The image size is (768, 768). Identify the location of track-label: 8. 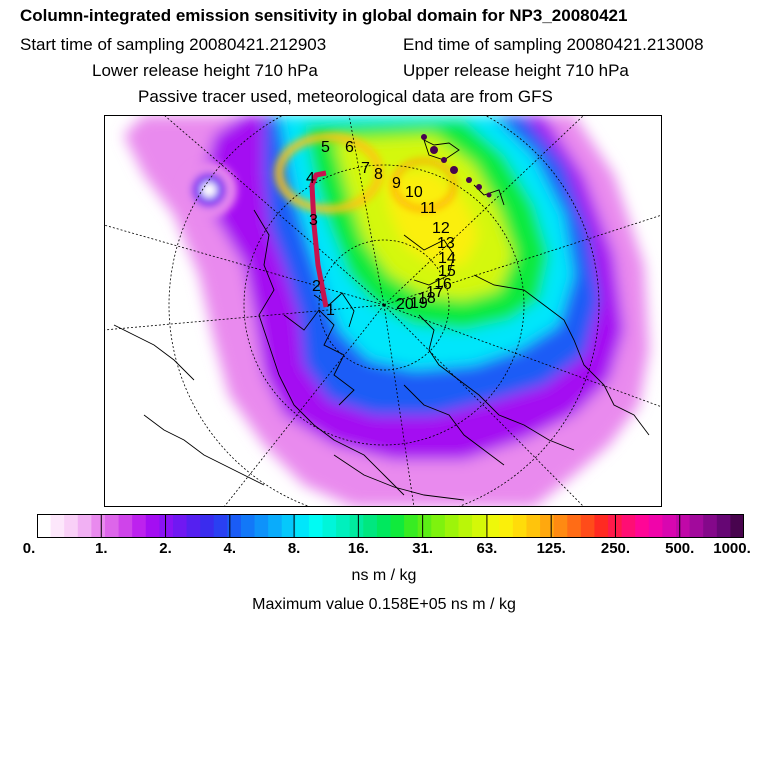
(378, 174).